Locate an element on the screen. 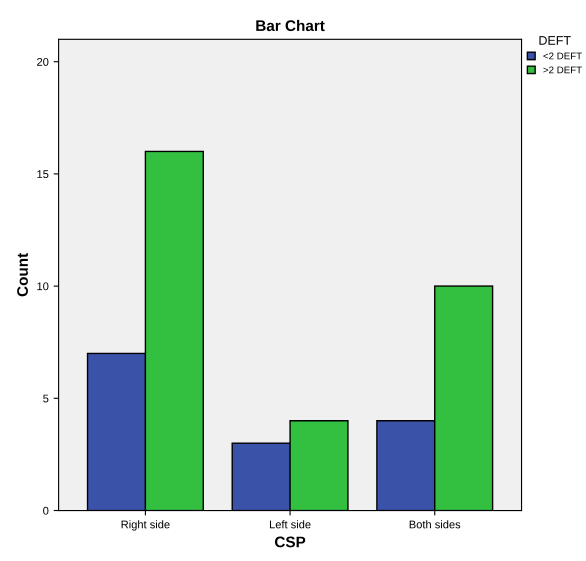 Image resolution: width=586 pixels, height=561 pixels. x-tick-label: Right side is located at coordinates (146, 525).